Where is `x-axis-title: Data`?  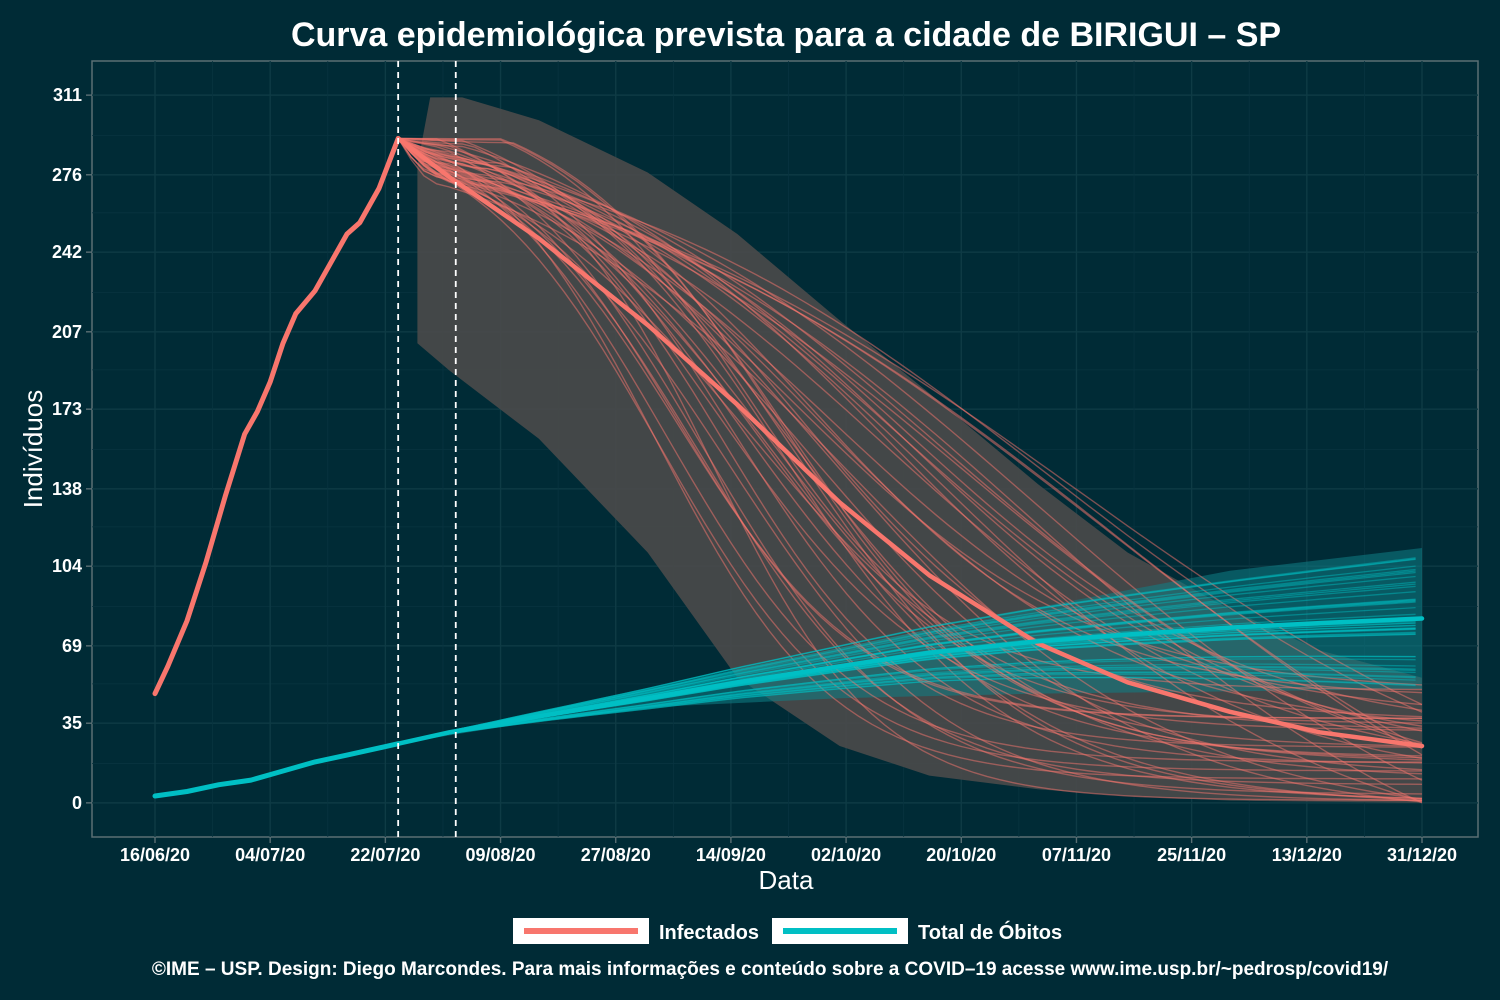
x-axis-title: Data is located at coordinates (786, 880).